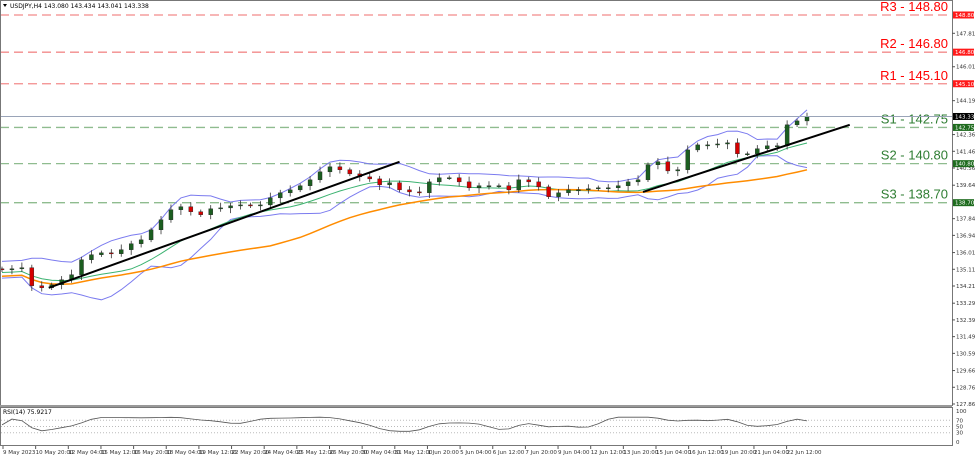 This screenshot has height=456, width=975. What do you see at coordinates (153, 453) in the screenshot?
I see `x-tick-label: 16 May 20:00` at bounding box center [153, 453].